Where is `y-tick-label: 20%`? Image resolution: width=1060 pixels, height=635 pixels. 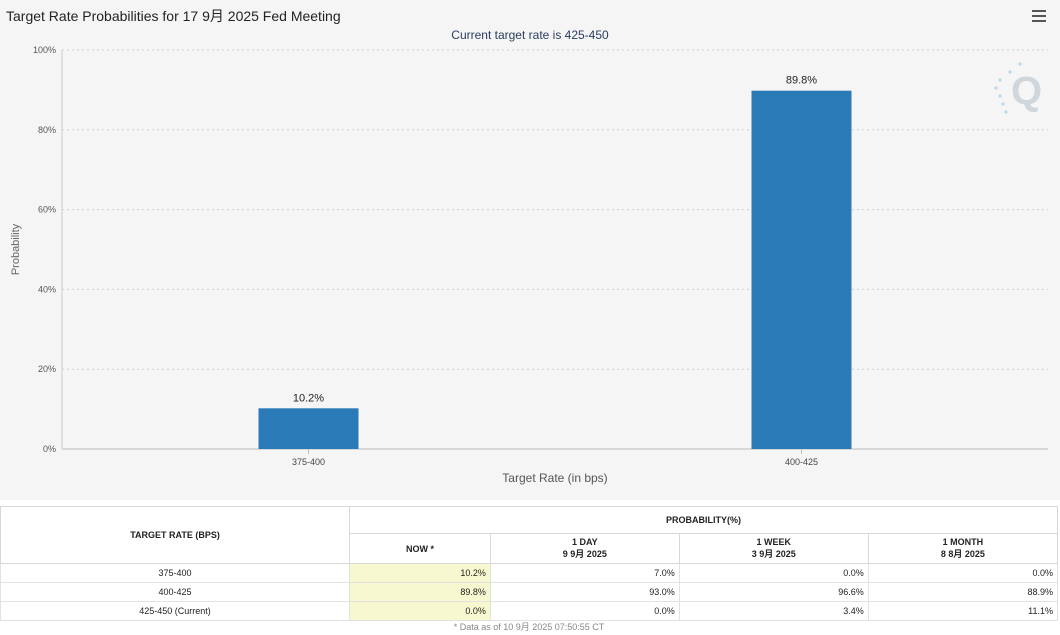
y-tick-label: 20% is located at coordinates (47, 369).